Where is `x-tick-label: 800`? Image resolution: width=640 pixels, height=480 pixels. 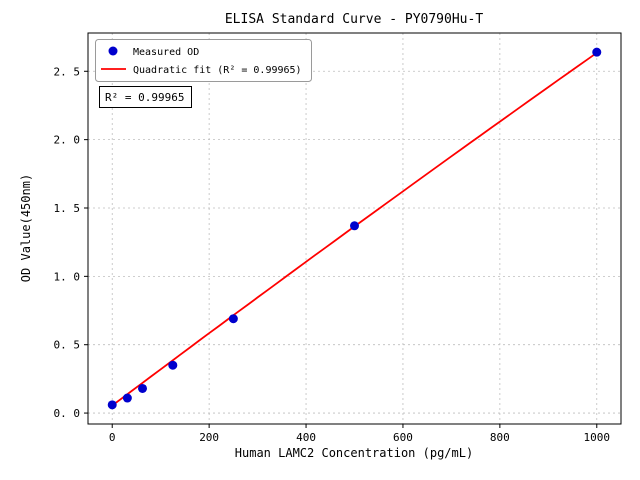 x-tick-label: 800 is located at coordinates (500, 437).